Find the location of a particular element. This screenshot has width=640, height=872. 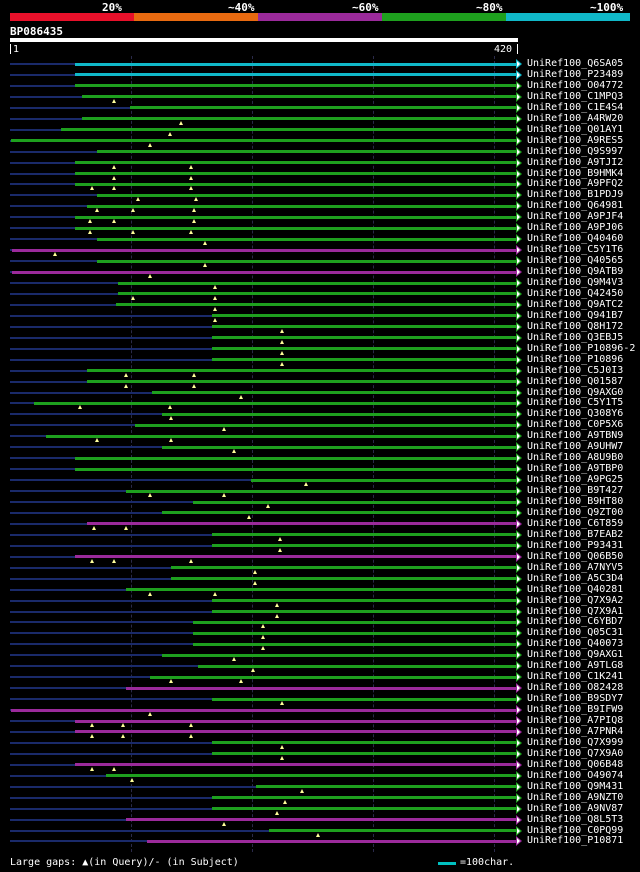

hit-label: UniRef100_Q40565 is located at coordinates (575, 261).